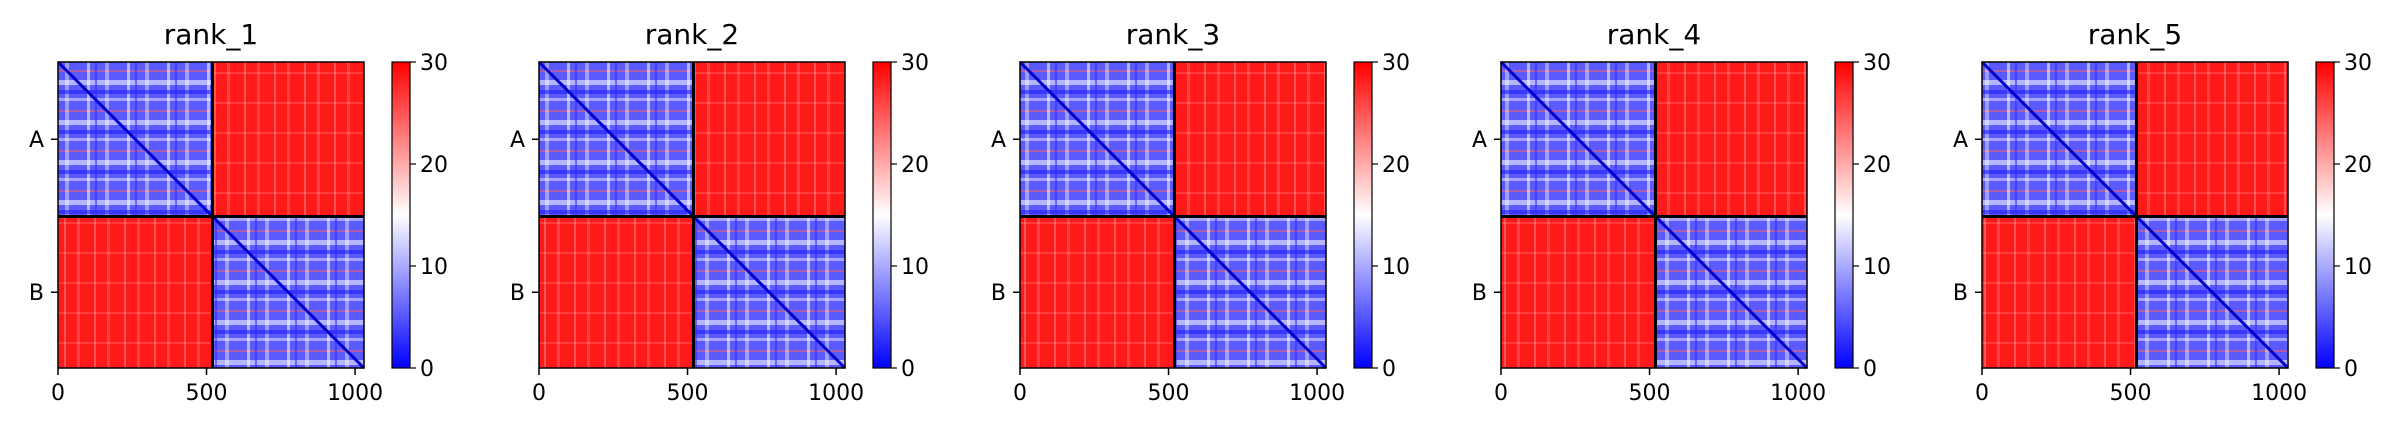 This screenshot has height=438, width=2400. What do you see at coordinates (2135, 34) in the screenshot?
I see `panel-title: rank_5` at bounding box center [2135, 34].